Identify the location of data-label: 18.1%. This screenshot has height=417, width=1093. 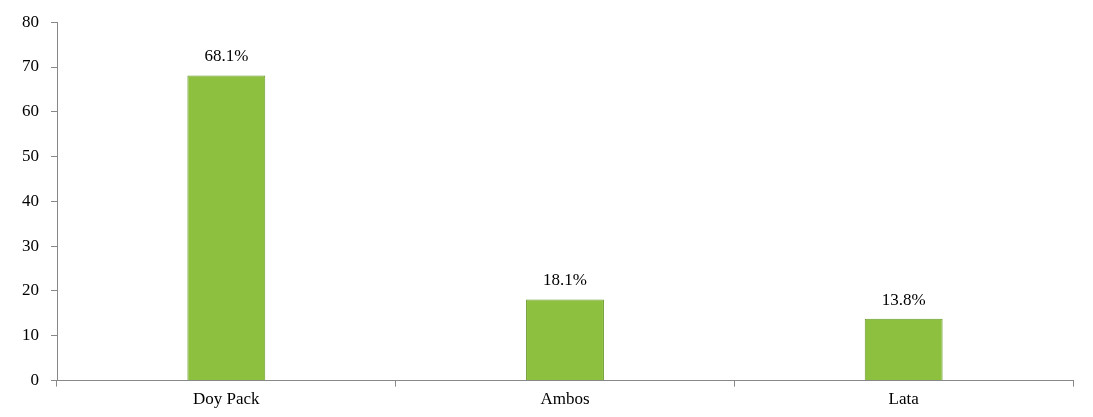
(565, 280).